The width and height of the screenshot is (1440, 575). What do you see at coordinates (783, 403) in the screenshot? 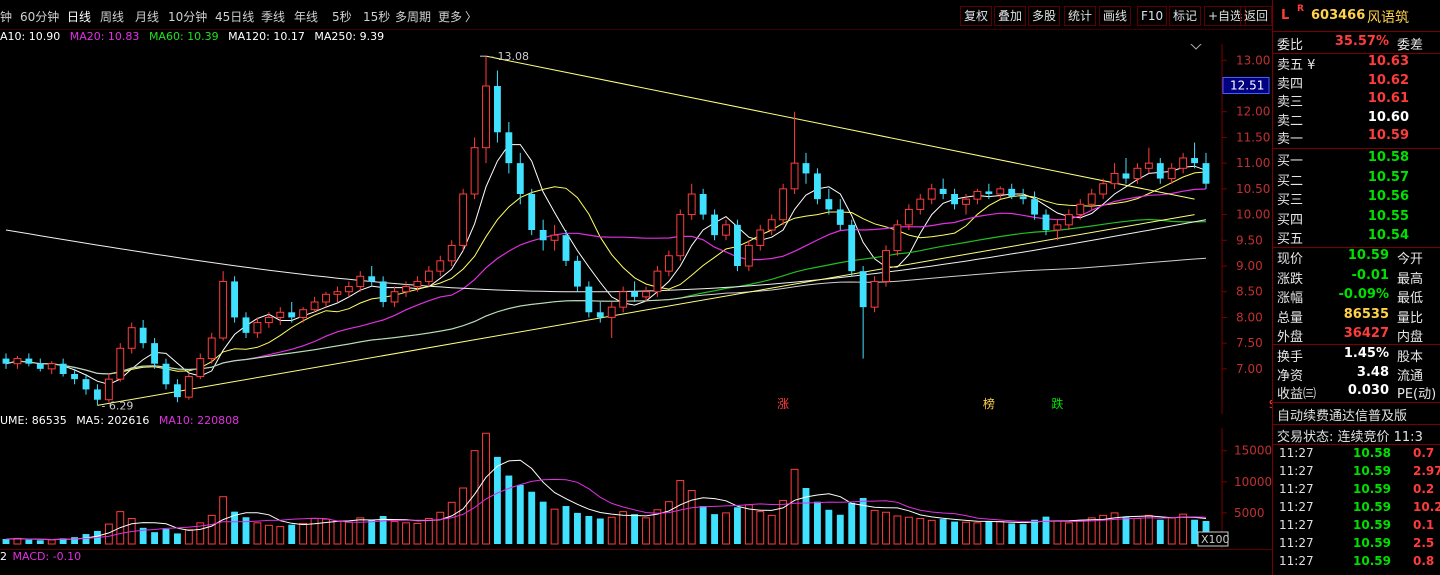
I see `event-marker: 涨` at bounding box center [783, 403].